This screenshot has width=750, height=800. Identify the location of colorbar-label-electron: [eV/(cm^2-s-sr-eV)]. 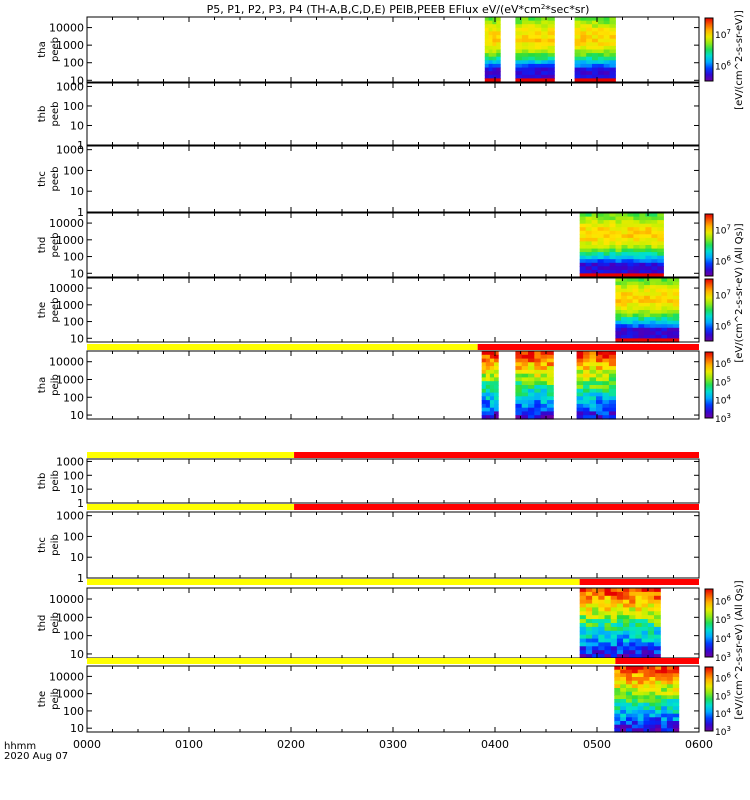
(739, 60).